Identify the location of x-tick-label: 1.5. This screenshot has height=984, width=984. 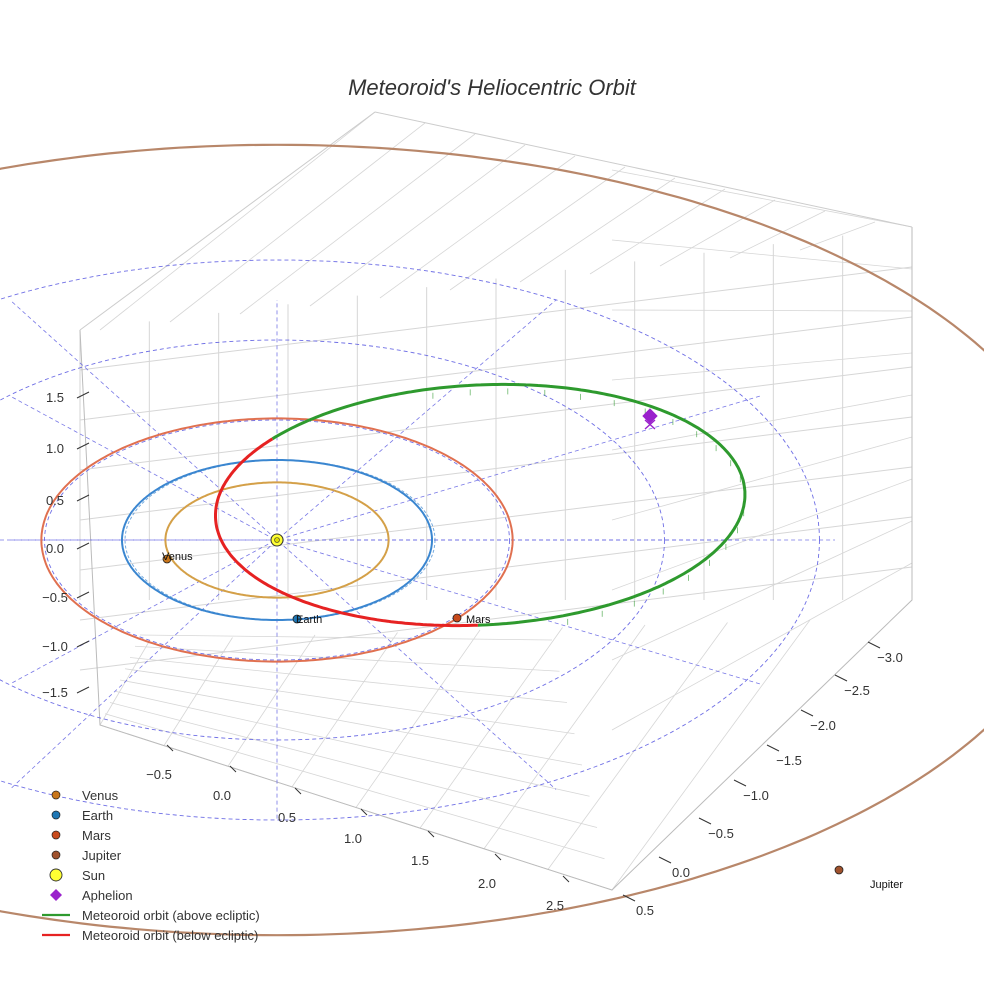
(420, 860).